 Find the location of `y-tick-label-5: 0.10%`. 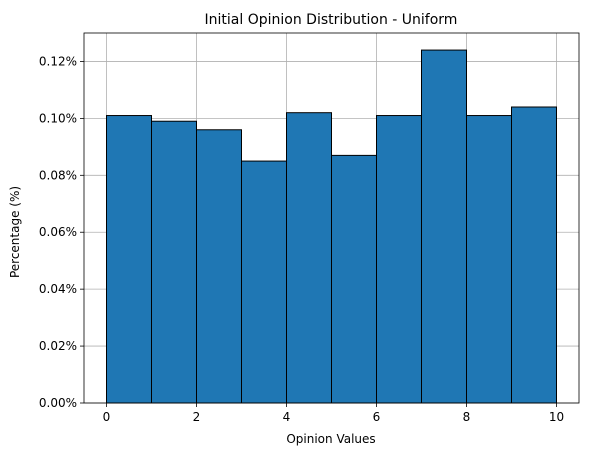

y-tick-label-5: 0.10% is located at coordinates (58, 118).